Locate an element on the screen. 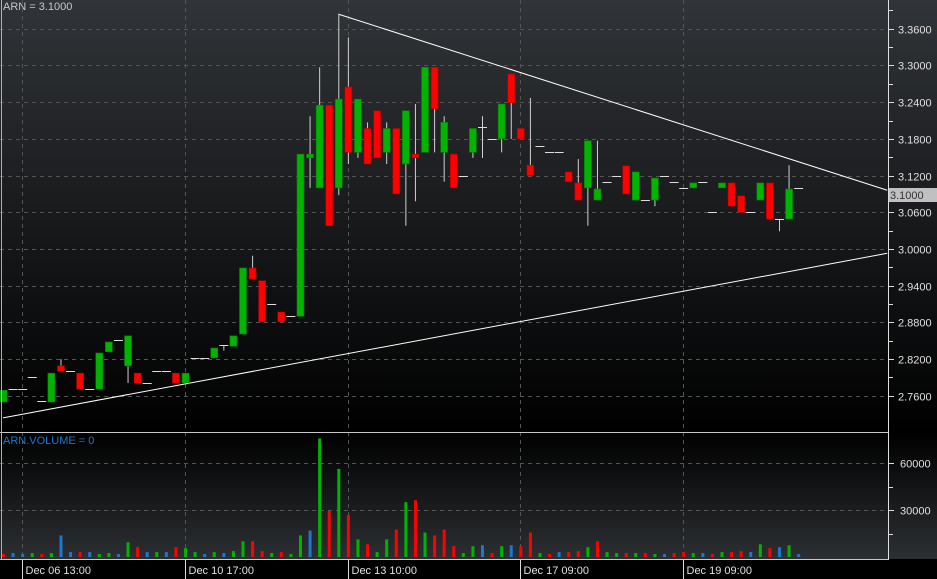  time-tick-label: Dec 19 09:00 is located at coordinates (719, 571).